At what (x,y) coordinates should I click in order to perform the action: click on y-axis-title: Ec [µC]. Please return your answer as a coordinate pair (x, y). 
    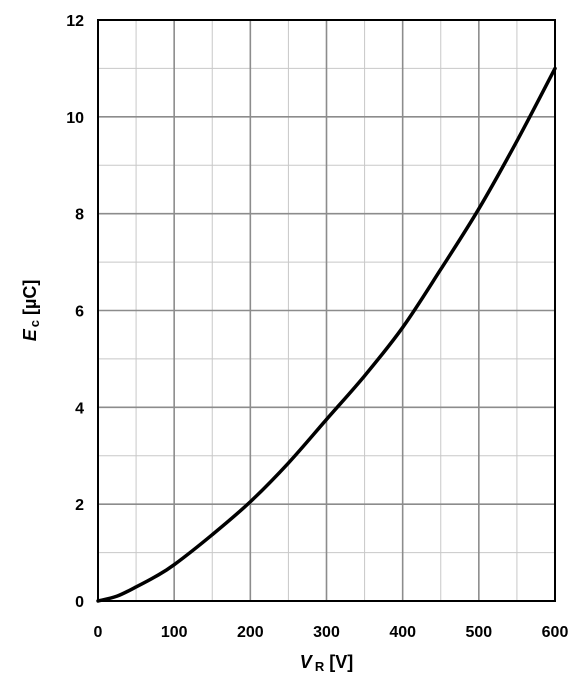
    Looking at the image, I should click on (31, 311).